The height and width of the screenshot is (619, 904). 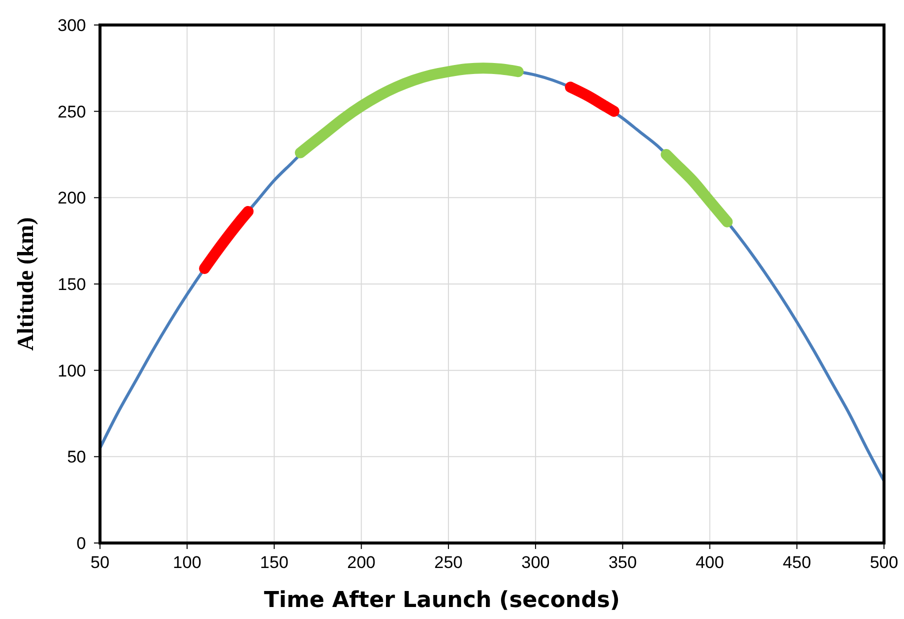 What do you see at coordinates (622, 562) in the screenshot?
I see `x-tick-label: 350` at bounding box center [622, 562].